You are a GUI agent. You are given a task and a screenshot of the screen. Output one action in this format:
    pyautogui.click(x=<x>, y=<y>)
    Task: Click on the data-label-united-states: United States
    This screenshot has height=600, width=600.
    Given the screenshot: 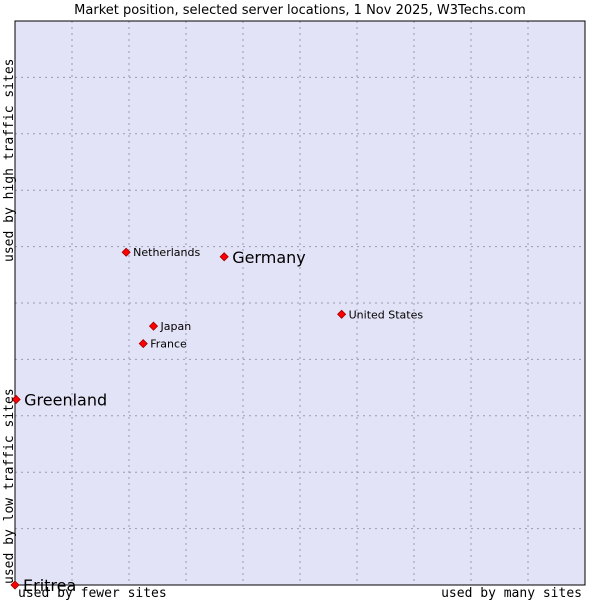 What is the action you would take?
    pyautogui.click(x=386, y=314)
    